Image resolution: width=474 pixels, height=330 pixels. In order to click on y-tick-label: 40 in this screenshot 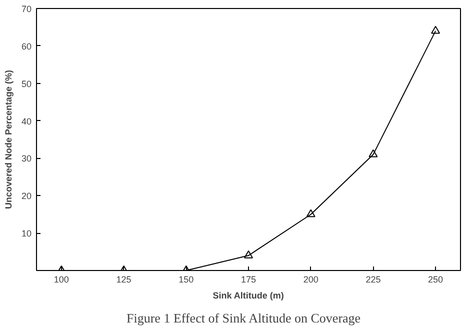, I will do `click(26, 121)`.